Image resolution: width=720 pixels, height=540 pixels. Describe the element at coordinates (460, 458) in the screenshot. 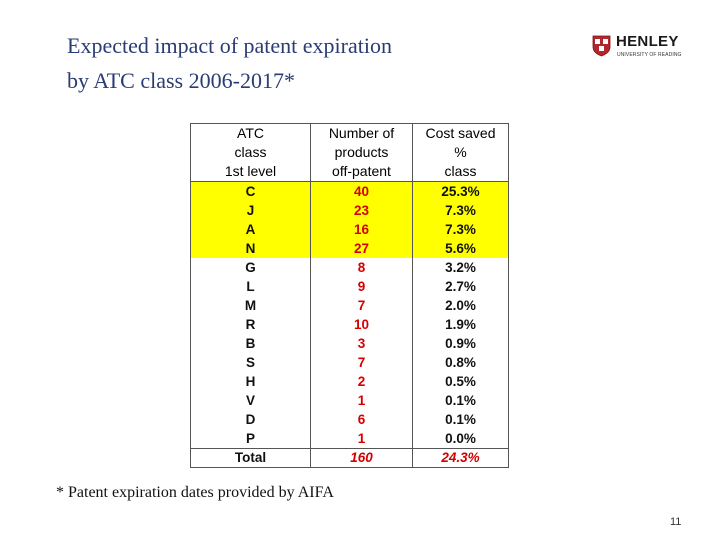

I see `total-pct: 24.3%` at that location.